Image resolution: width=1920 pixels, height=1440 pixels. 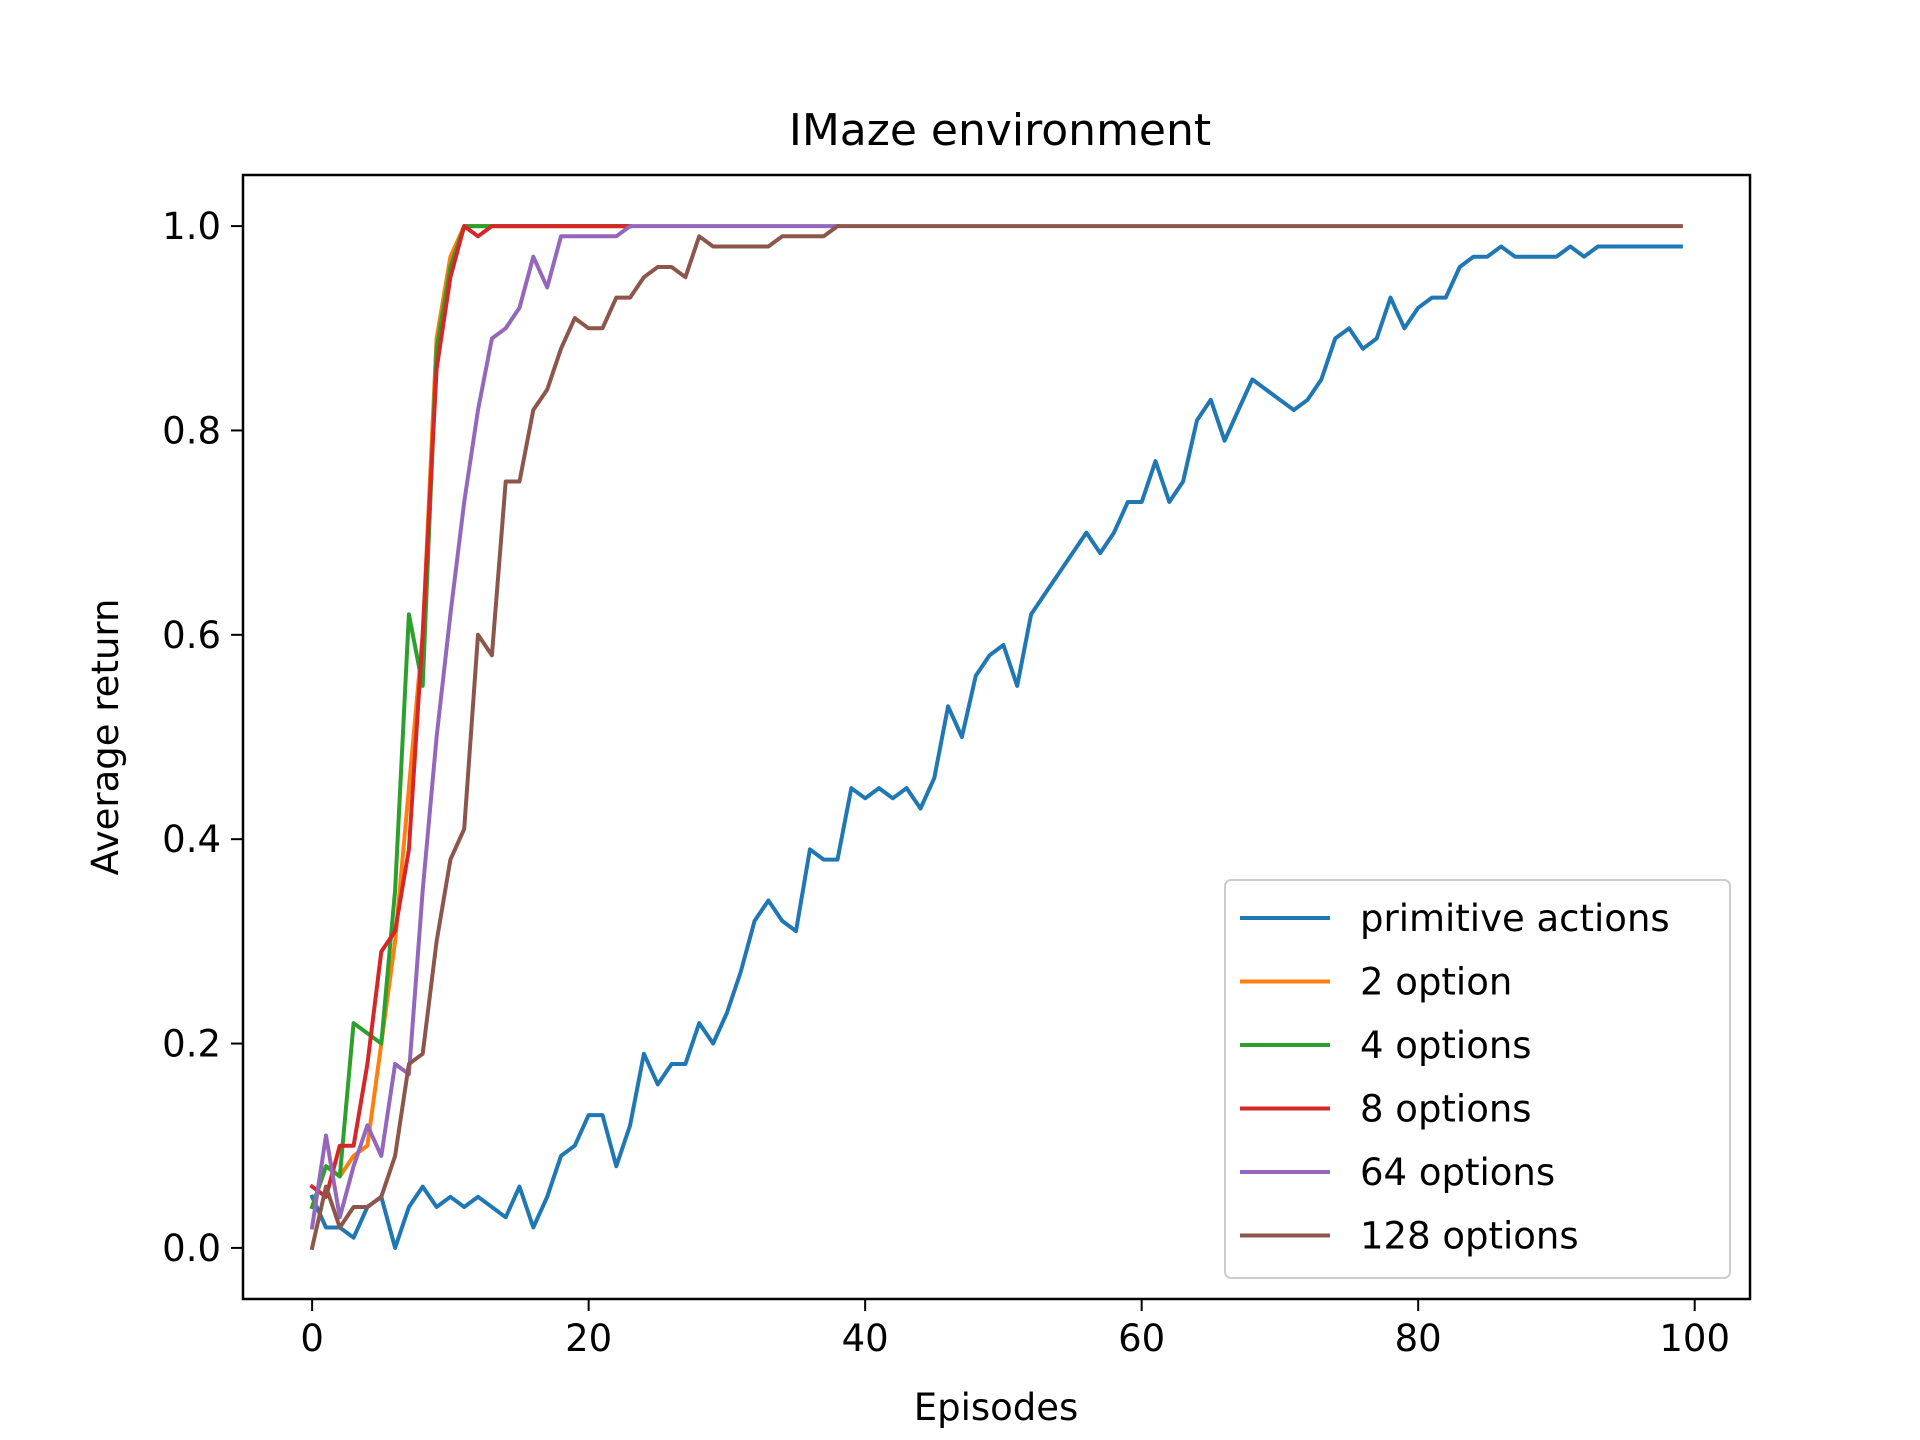 I want to click on x-axis-ticks: 0 20 40 60 80 100, so click(x=1015, y=1329).